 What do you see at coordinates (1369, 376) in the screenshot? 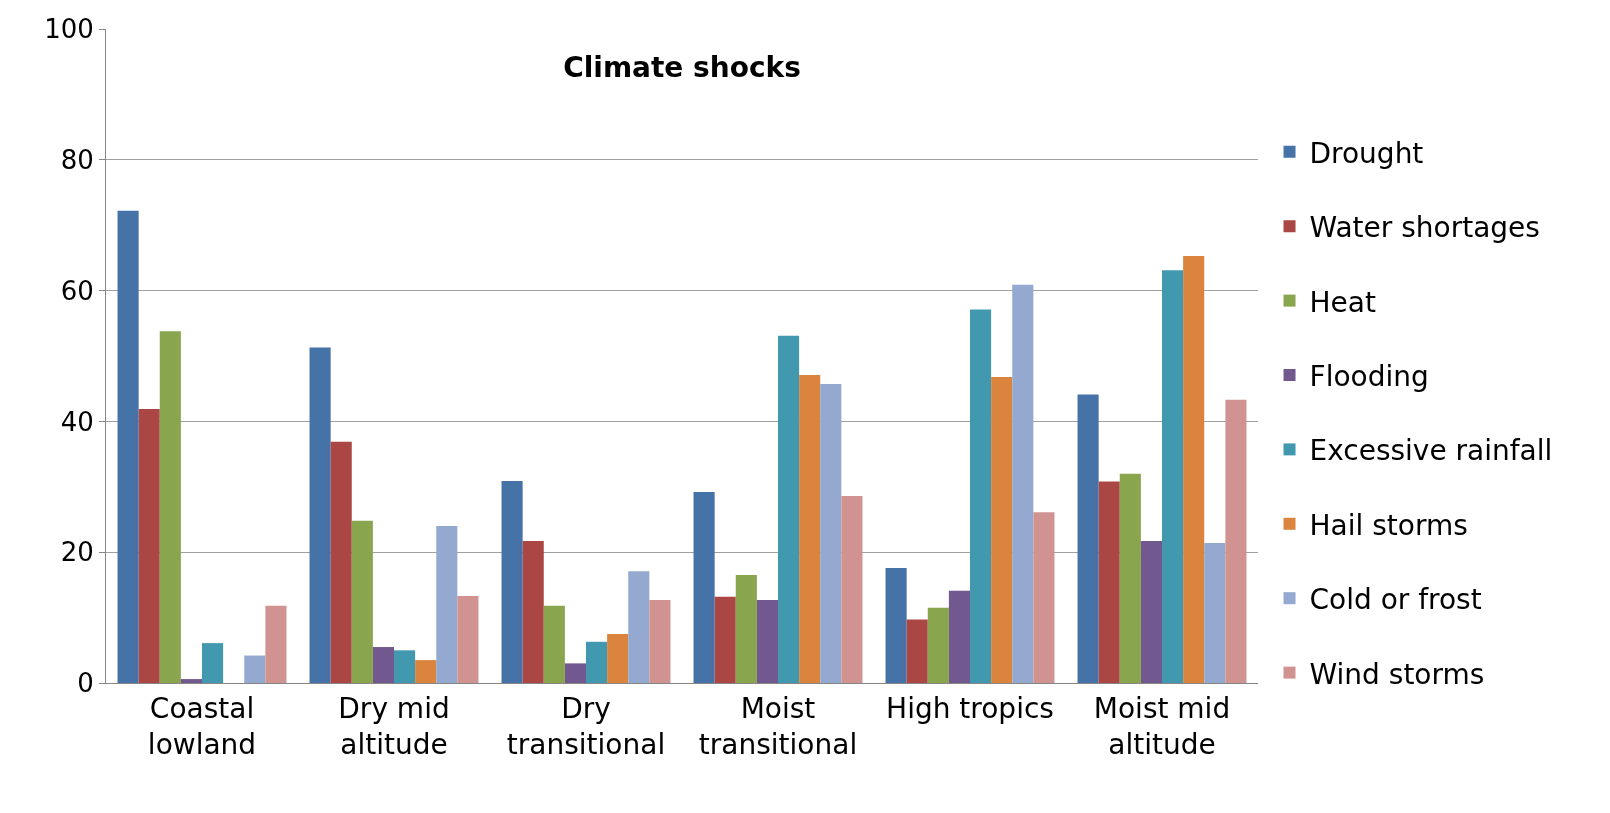
I see `legend-label: Flooding` at bounding box center [1369, 376].